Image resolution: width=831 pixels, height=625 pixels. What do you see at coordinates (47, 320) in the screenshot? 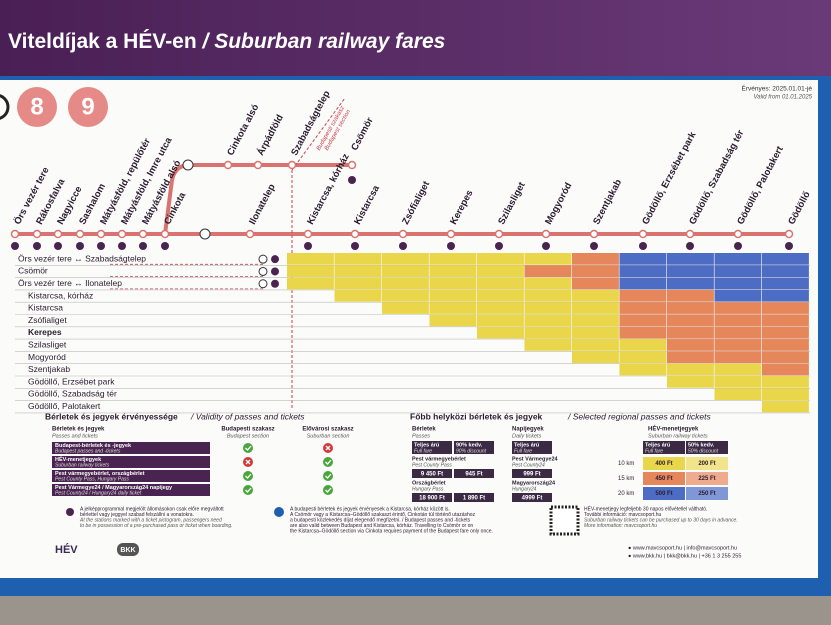
I see `row-label: Zsófialiget` at bounding box center [47, 320].